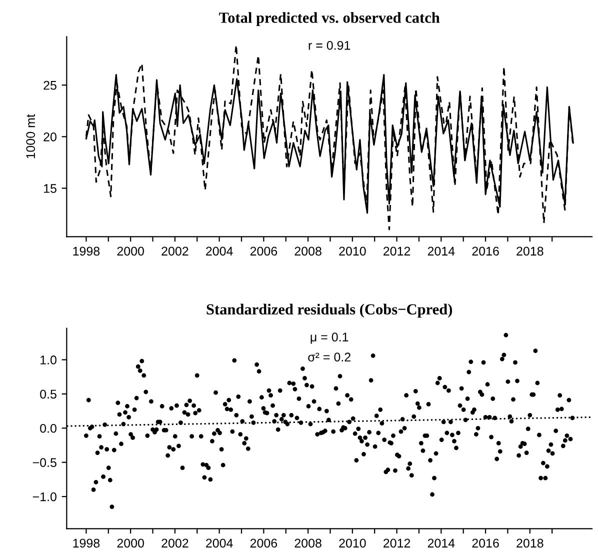  I want to click on annotation: σ² = 0.2, so click(329, 357).